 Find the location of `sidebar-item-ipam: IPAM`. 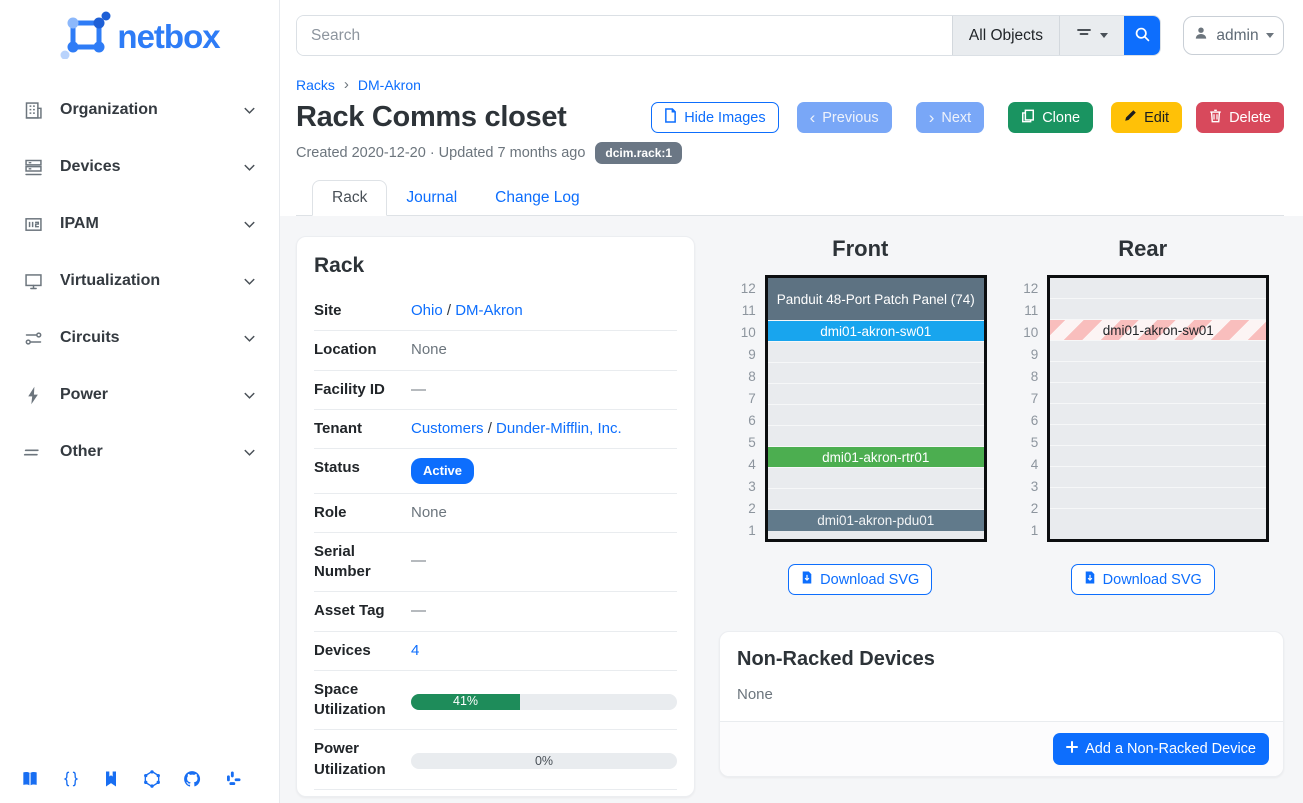

sidebar-item-ipam: IPAM is located at coordinates (139, 224).